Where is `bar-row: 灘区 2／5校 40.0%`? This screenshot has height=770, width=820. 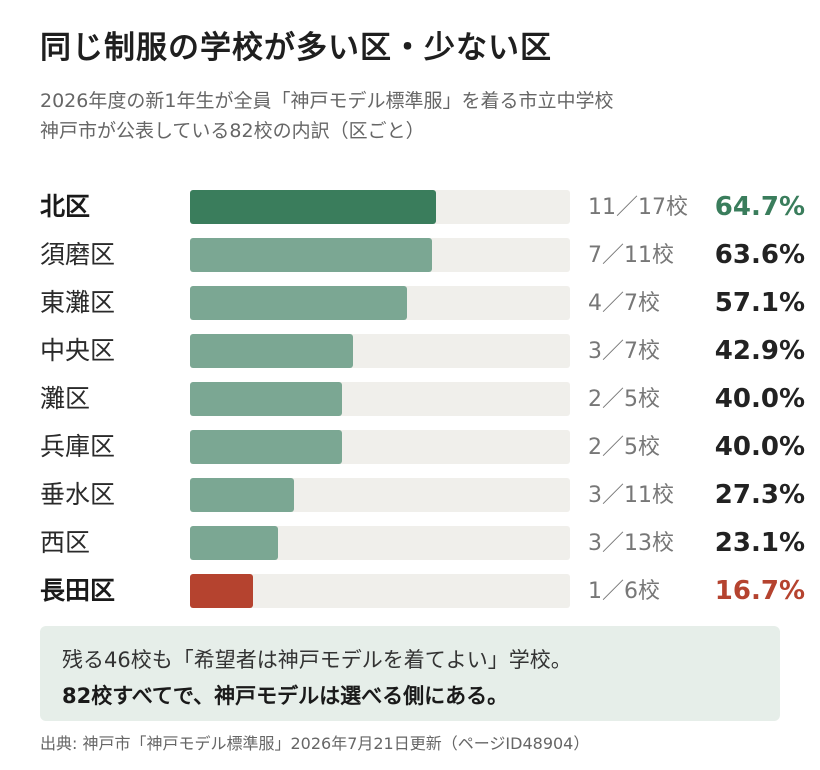
bar-row: 灘区 2／5校 40.0% is located at coordinates (410, 399).